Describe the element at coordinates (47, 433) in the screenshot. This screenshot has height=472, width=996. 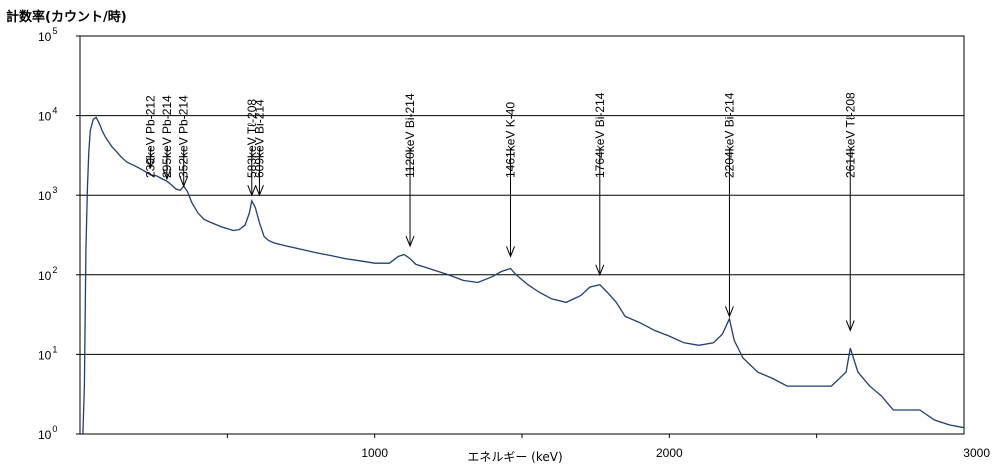
I see `y-tick-label: 10⁰` at that location.